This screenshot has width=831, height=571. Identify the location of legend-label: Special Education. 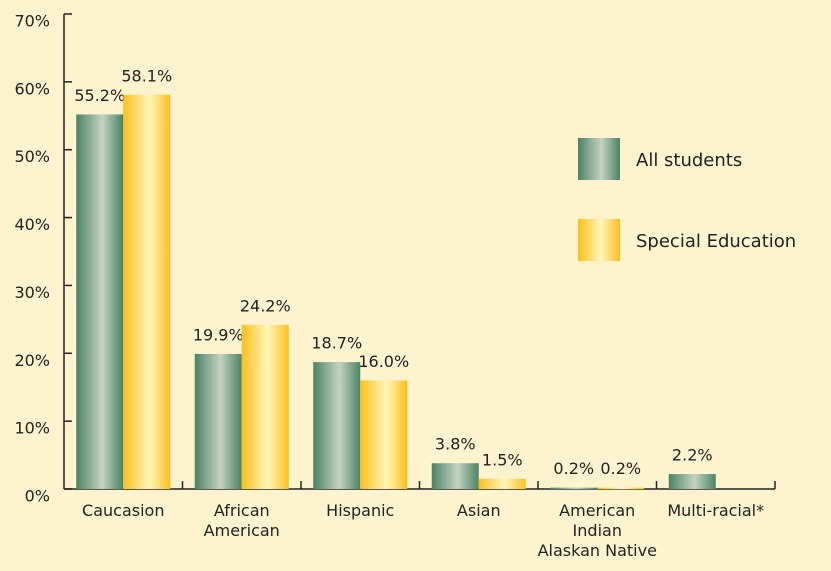
(716, 241).